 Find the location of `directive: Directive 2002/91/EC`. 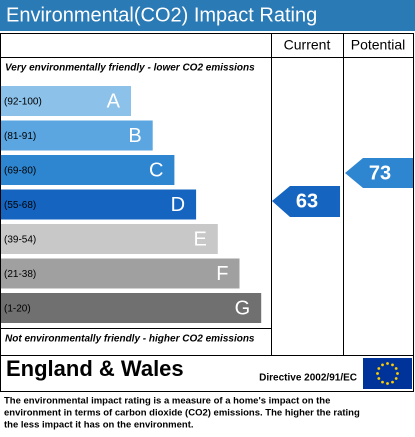

directive: Directive 2002/91/EC is located at coordinates (308, 378).